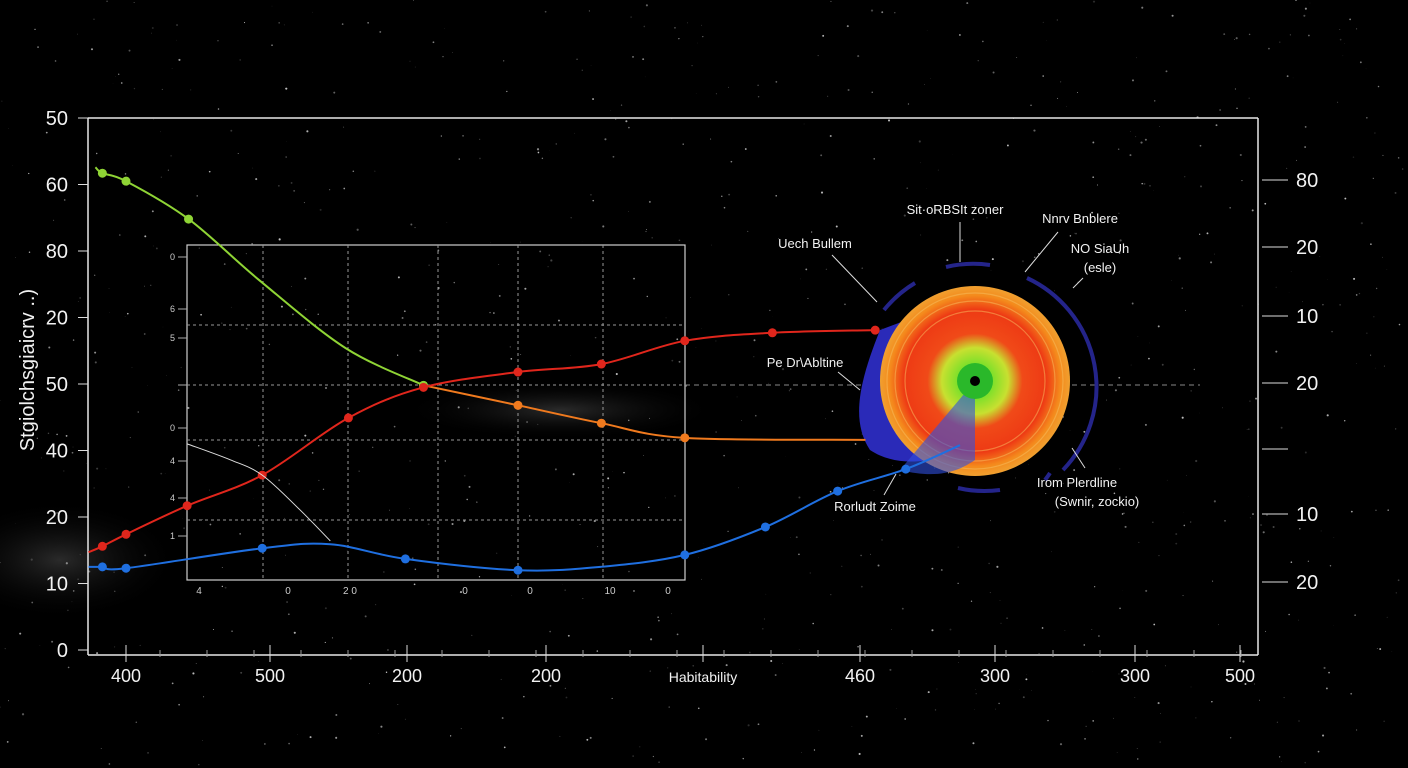  What do you see at coordinates (1135, 676) in the screenshot?
I see `tick-label: 300` at bounding box center [1135, 676].